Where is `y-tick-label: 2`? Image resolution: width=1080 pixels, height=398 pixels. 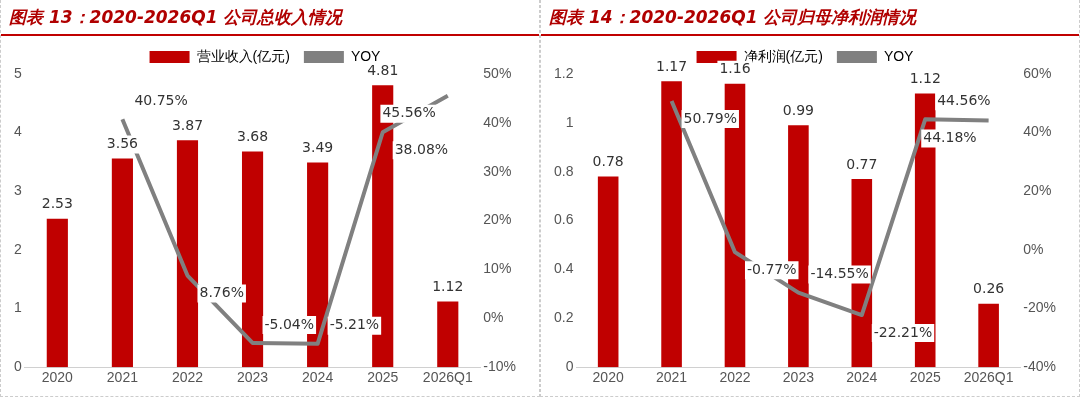 y-tick-label: 2 is located at coordinates (17, 248).